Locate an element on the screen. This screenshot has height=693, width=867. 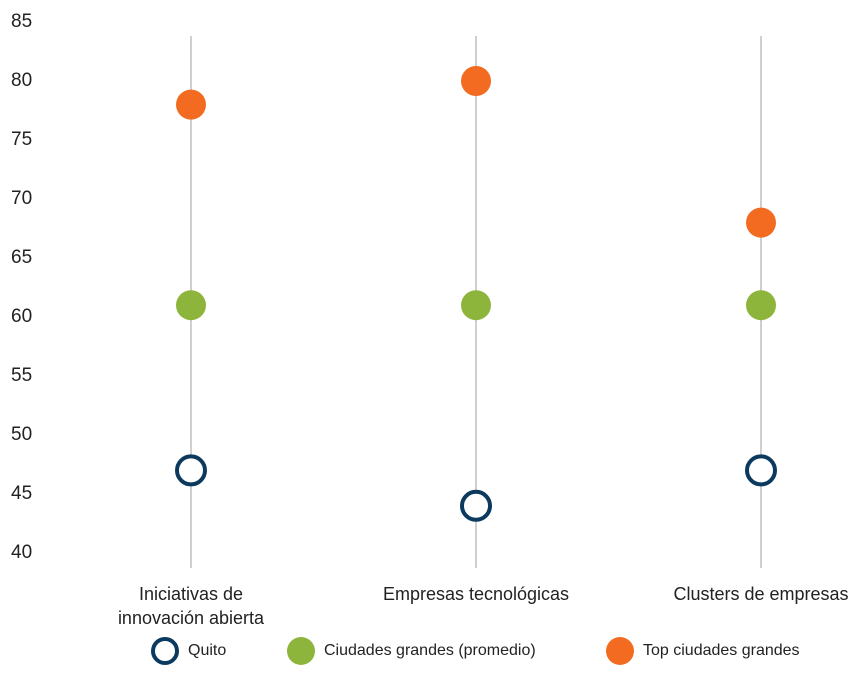
legend-item-ciudades-grandes: Ciudades grandes (promedio) is located at coordinates (411, 651).